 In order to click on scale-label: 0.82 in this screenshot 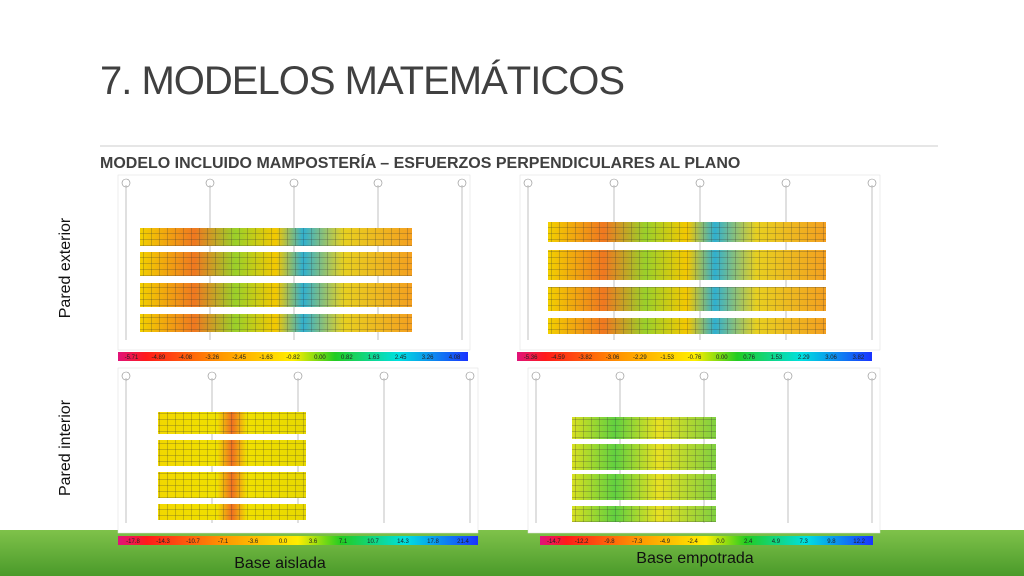, I will do `click(347, 358)`.